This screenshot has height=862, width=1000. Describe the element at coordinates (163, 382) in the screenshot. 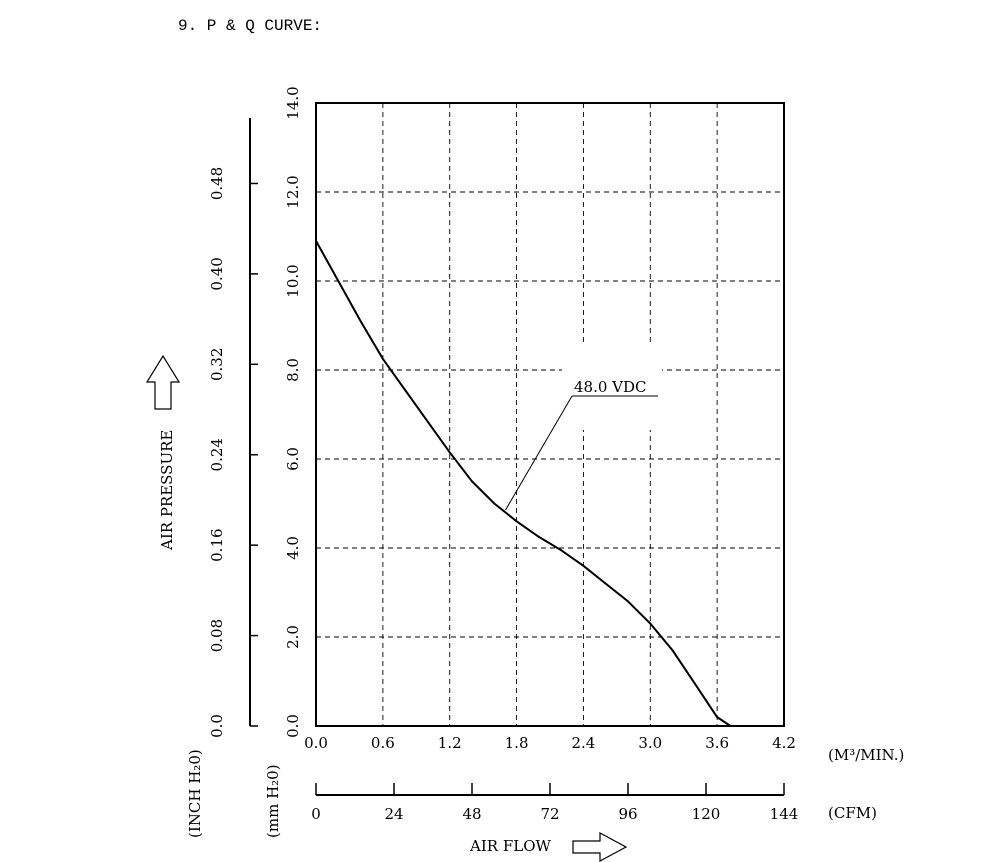

I see `up-arrow-icon` at that location.